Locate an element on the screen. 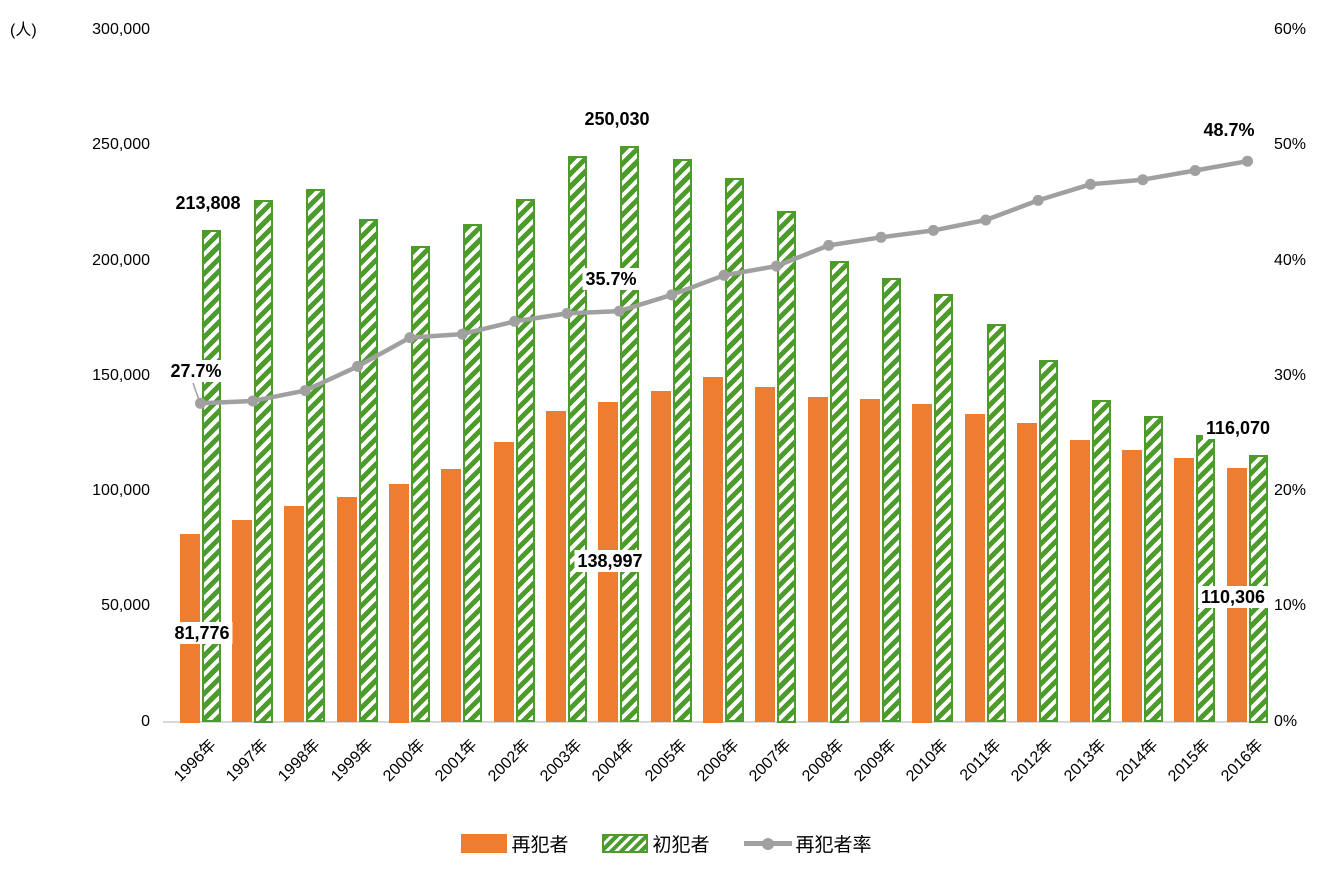 Image resolution: width=1333 pixels, height=870 pixels. left-axis-tick-label: 250,000 is located at coordinates (121, 145).